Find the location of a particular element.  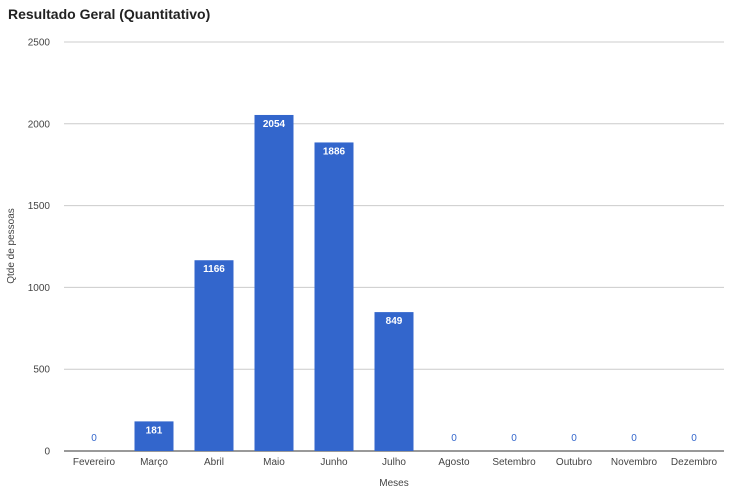

y-tick-label: 1500 is located at coordinates (39, 206).